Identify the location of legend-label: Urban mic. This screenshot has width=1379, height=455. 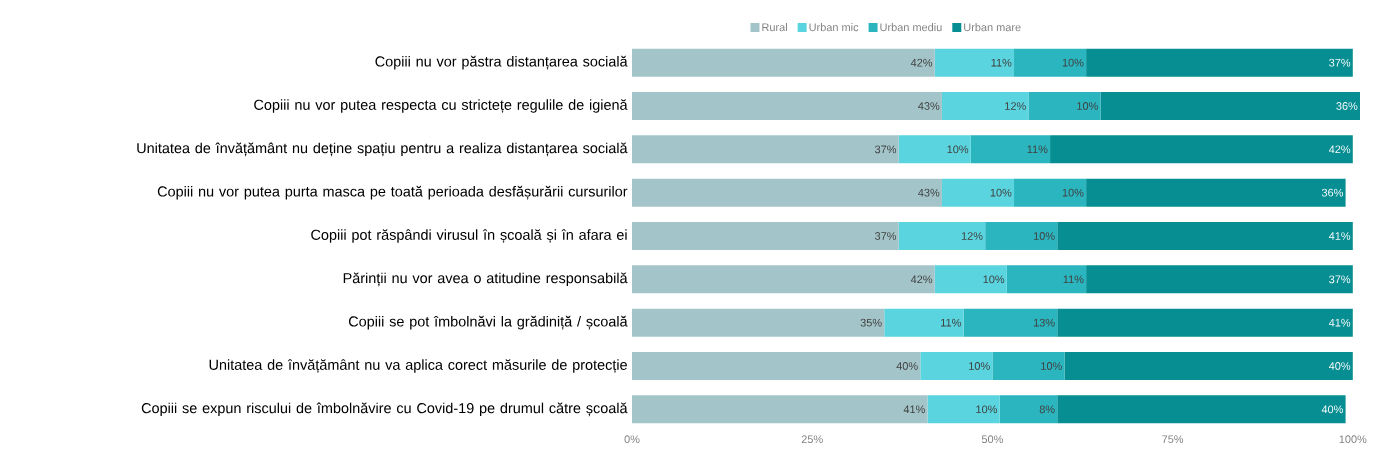
(834, 27).